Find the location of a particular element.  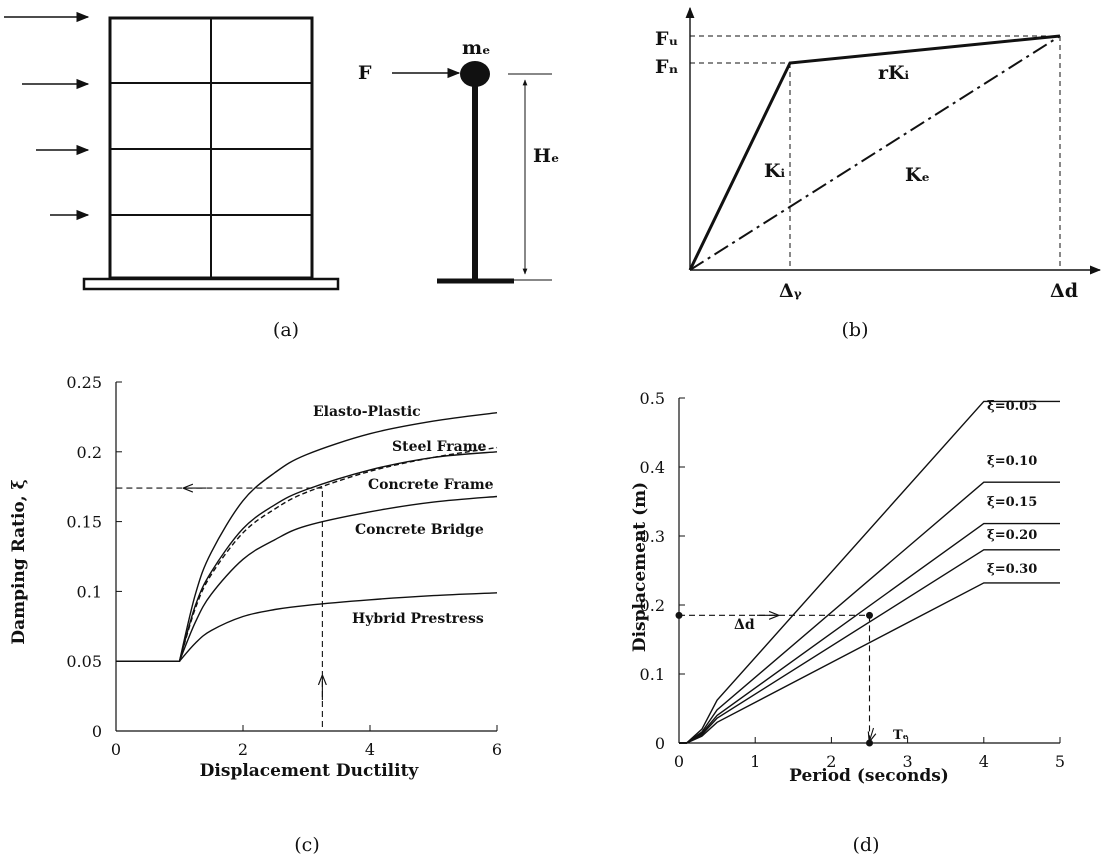

c-series-elasto-plastic is located at coordinates (307, 537).